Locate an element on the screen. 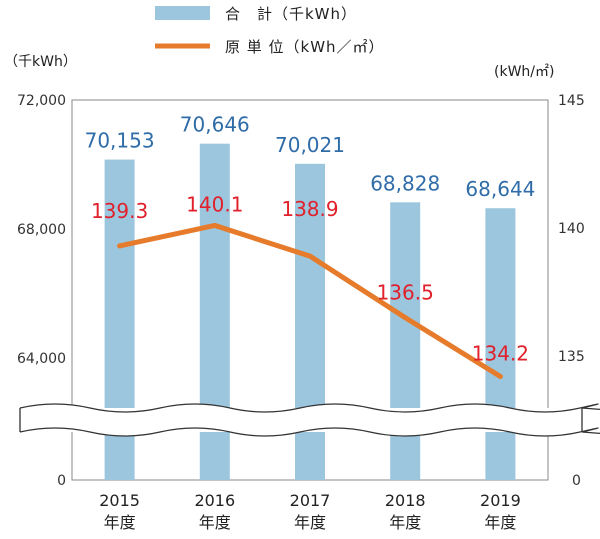  left-tick-label: 68,000 is located at coordinates (41, 230).